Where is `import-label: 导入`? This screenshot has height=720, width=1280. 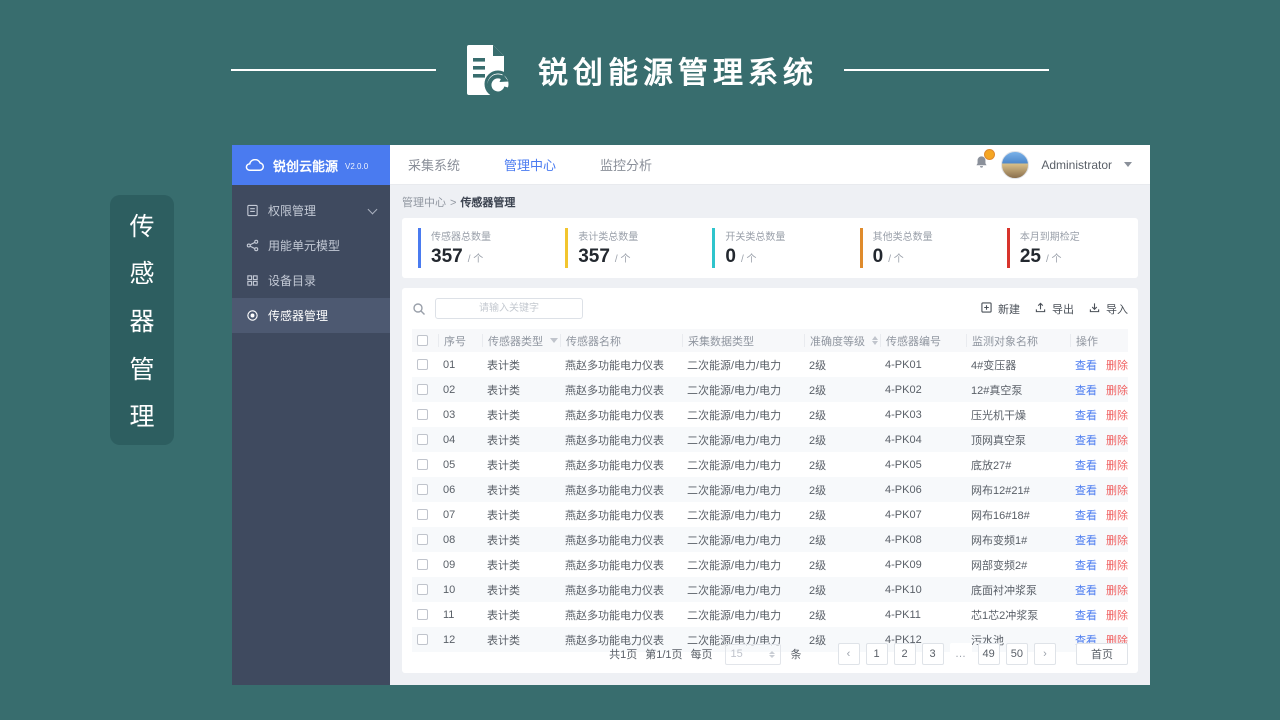 import-label: 导入 is located at coordinates (1117, 309).